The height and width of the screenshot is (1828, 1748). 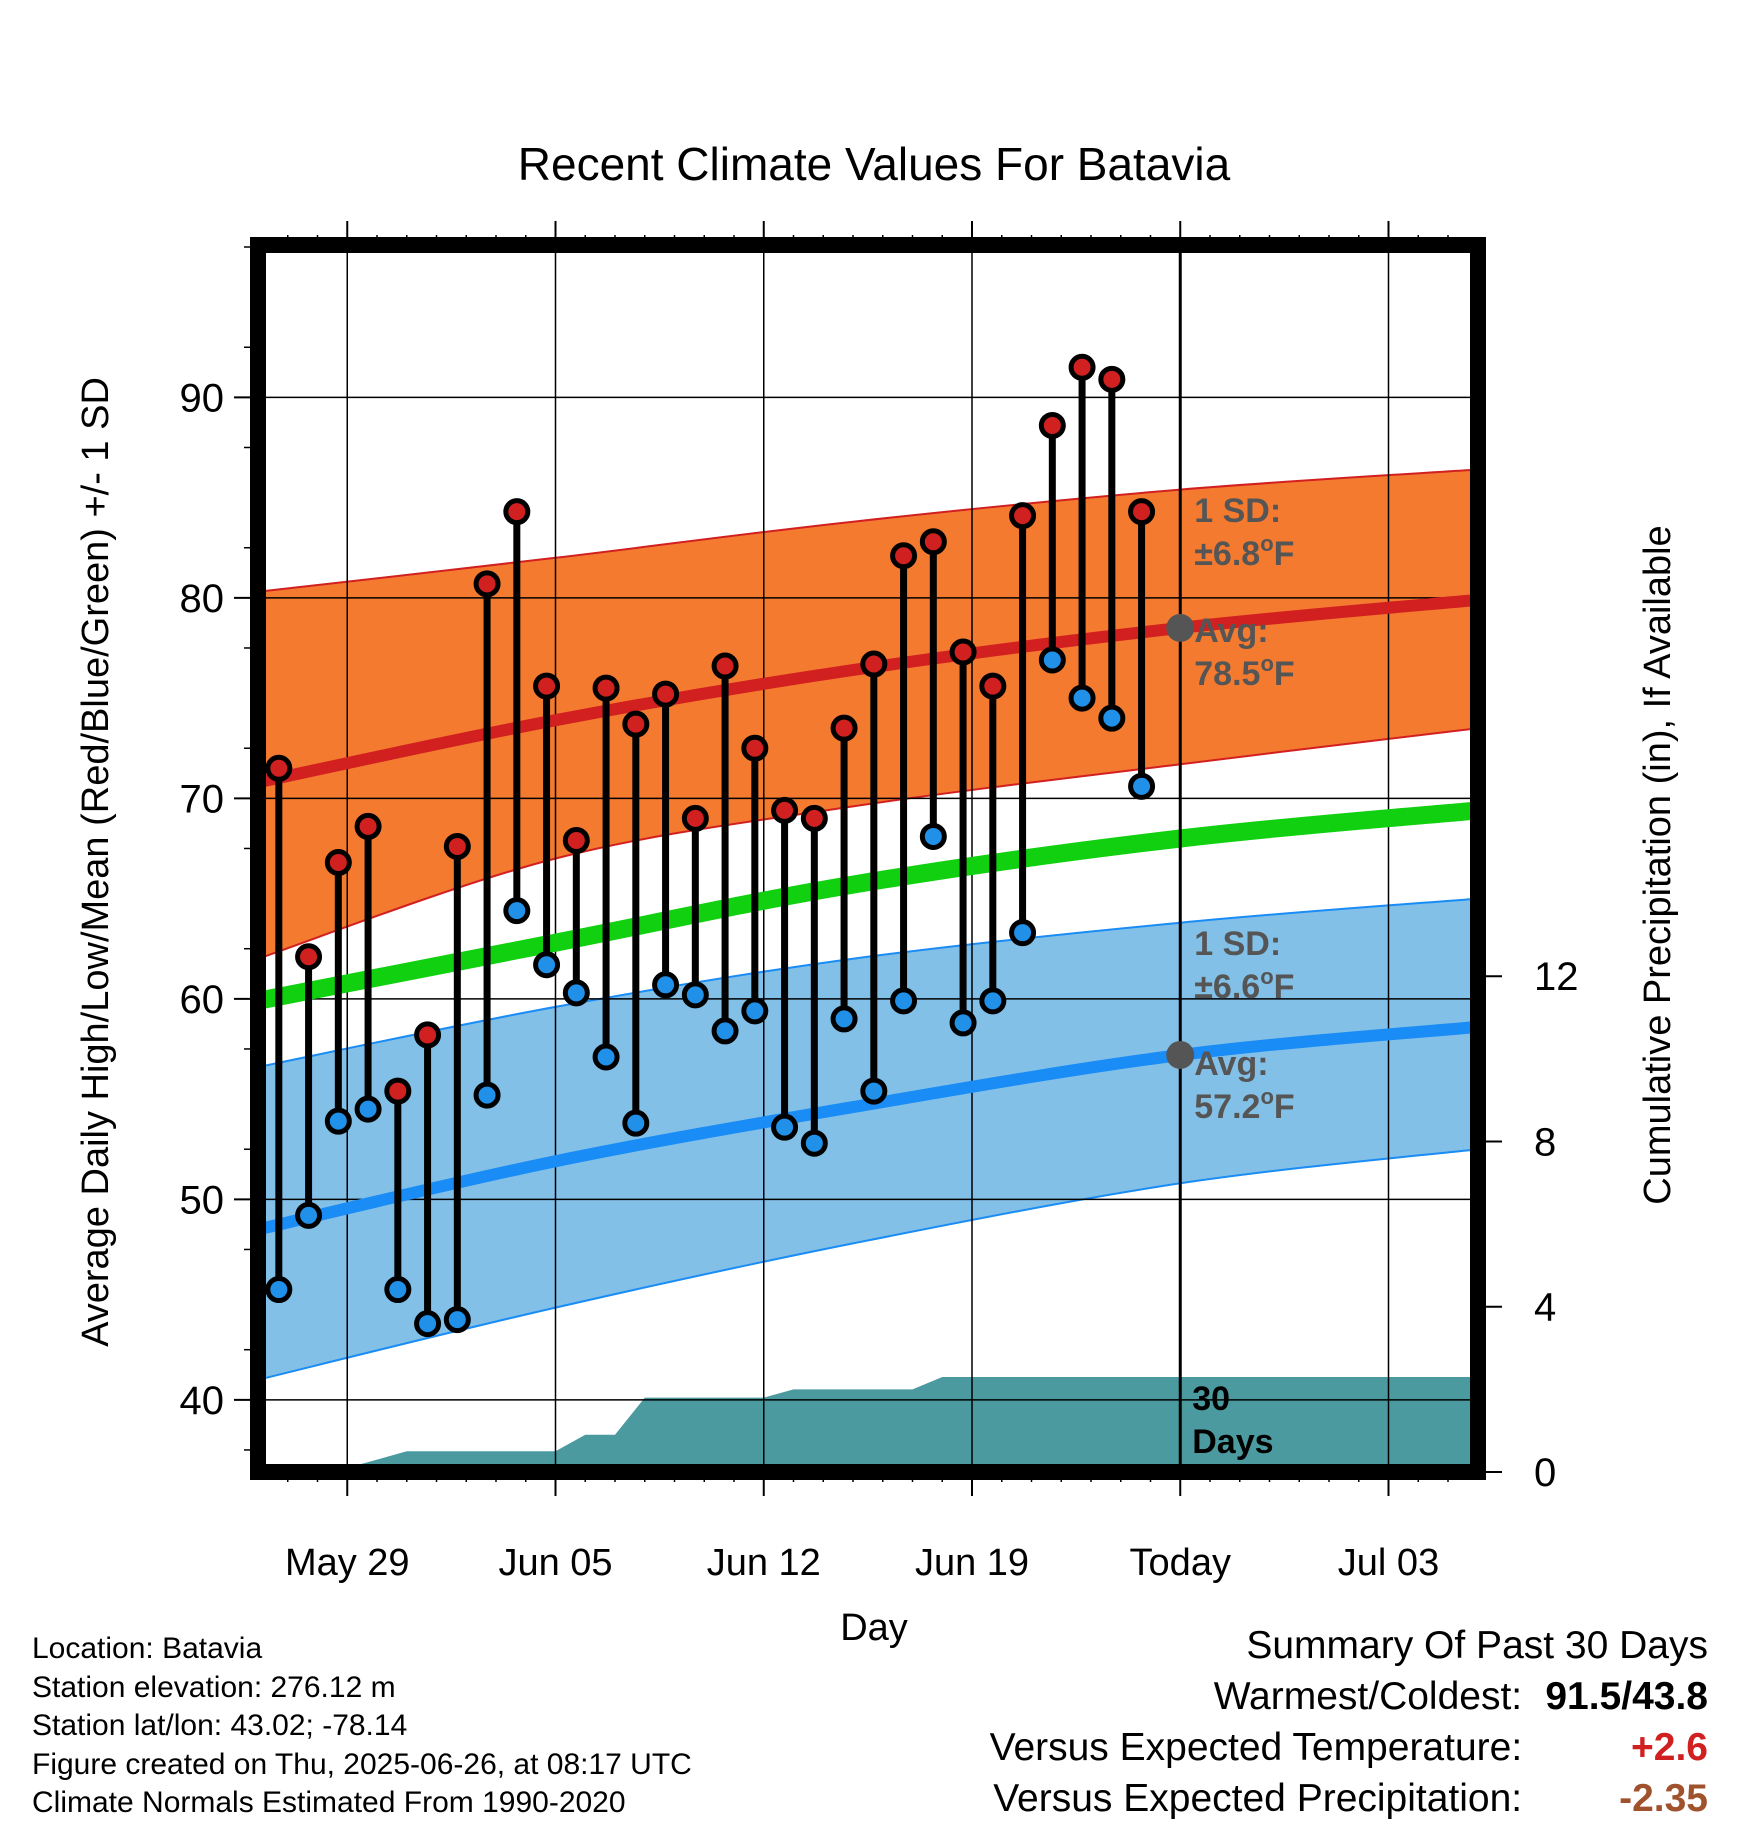 What do you see at coordinates (202, 599) in the screenshot?
I see `y-tick-label: 80` at bounding box center [202, 599].